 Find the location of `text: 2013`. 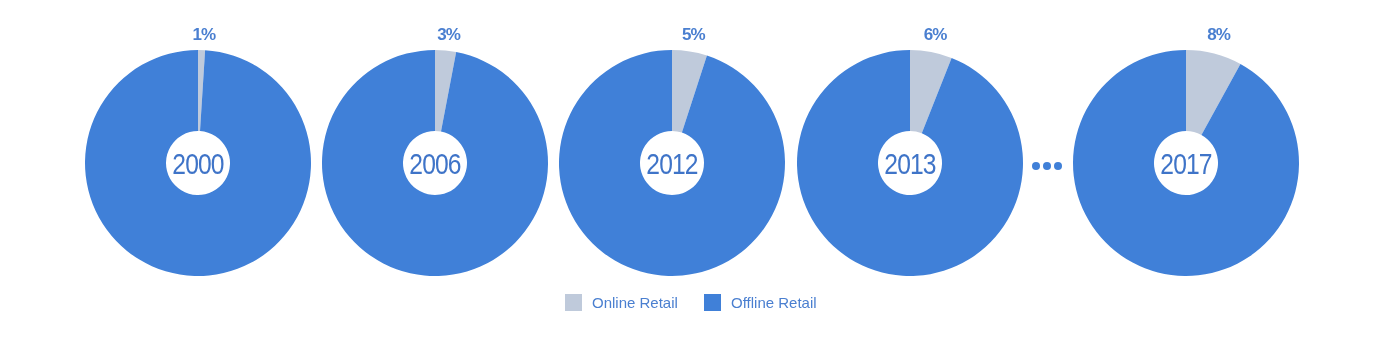

text: 2013 is located at coordinates (910, 164).